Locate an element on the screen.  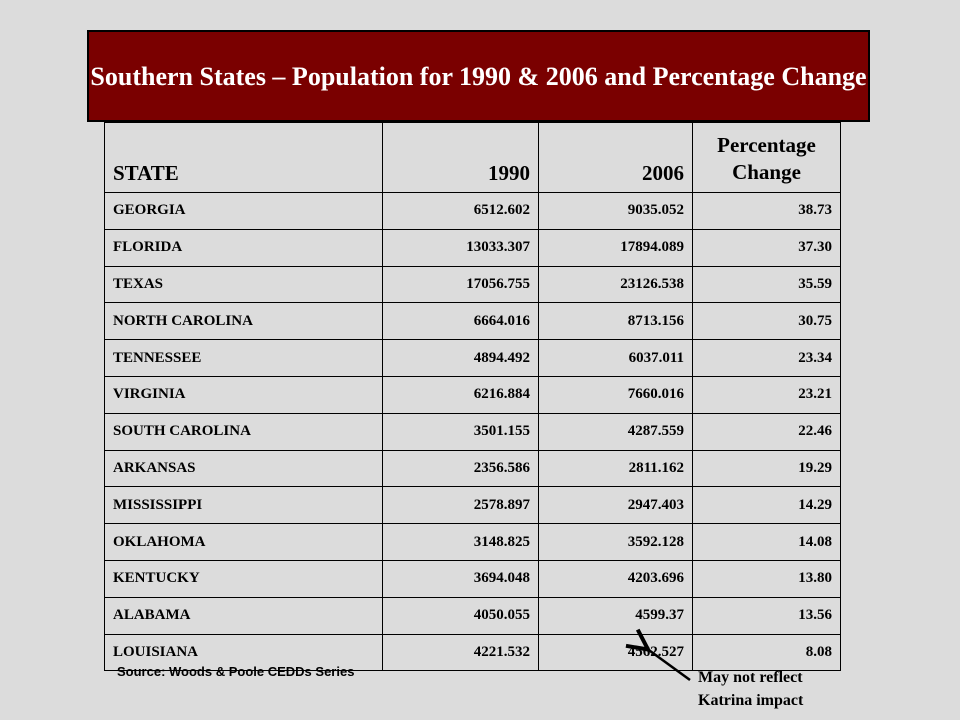
table-row: NORTH CAROLINA 6664.016 8713.156 30.75 is located at coordinates (472, 321).